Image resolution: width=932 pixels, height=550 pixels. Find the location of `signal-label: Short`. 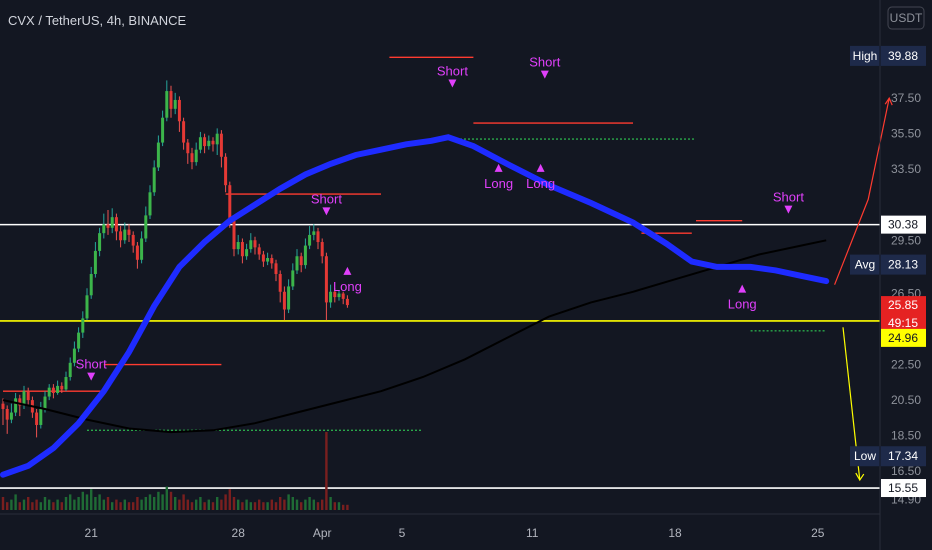

signal-label: Short is located at coordinates (91, 364).